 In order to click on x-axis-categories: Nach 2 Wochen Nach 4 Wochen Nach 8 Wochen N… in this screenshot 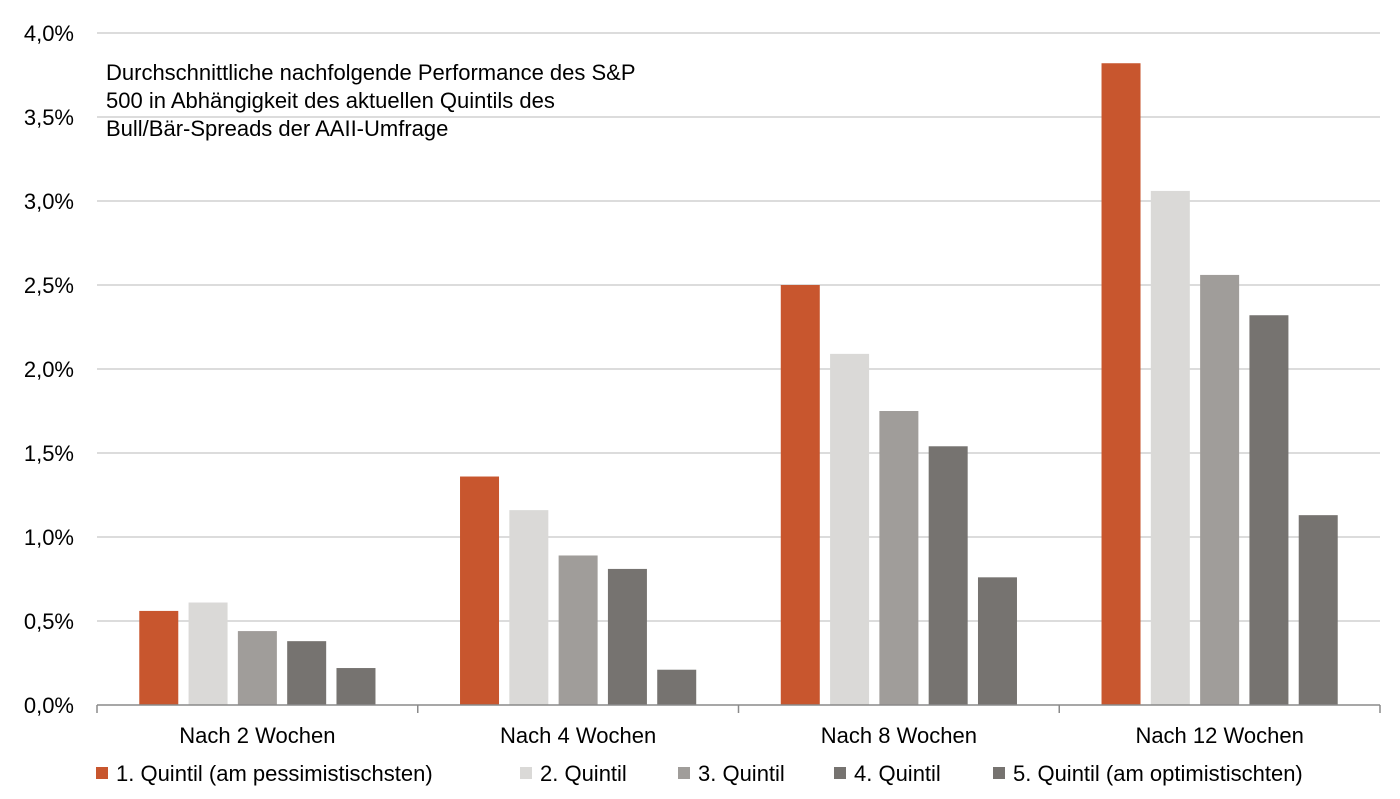, I will do `click(741, 735)`.